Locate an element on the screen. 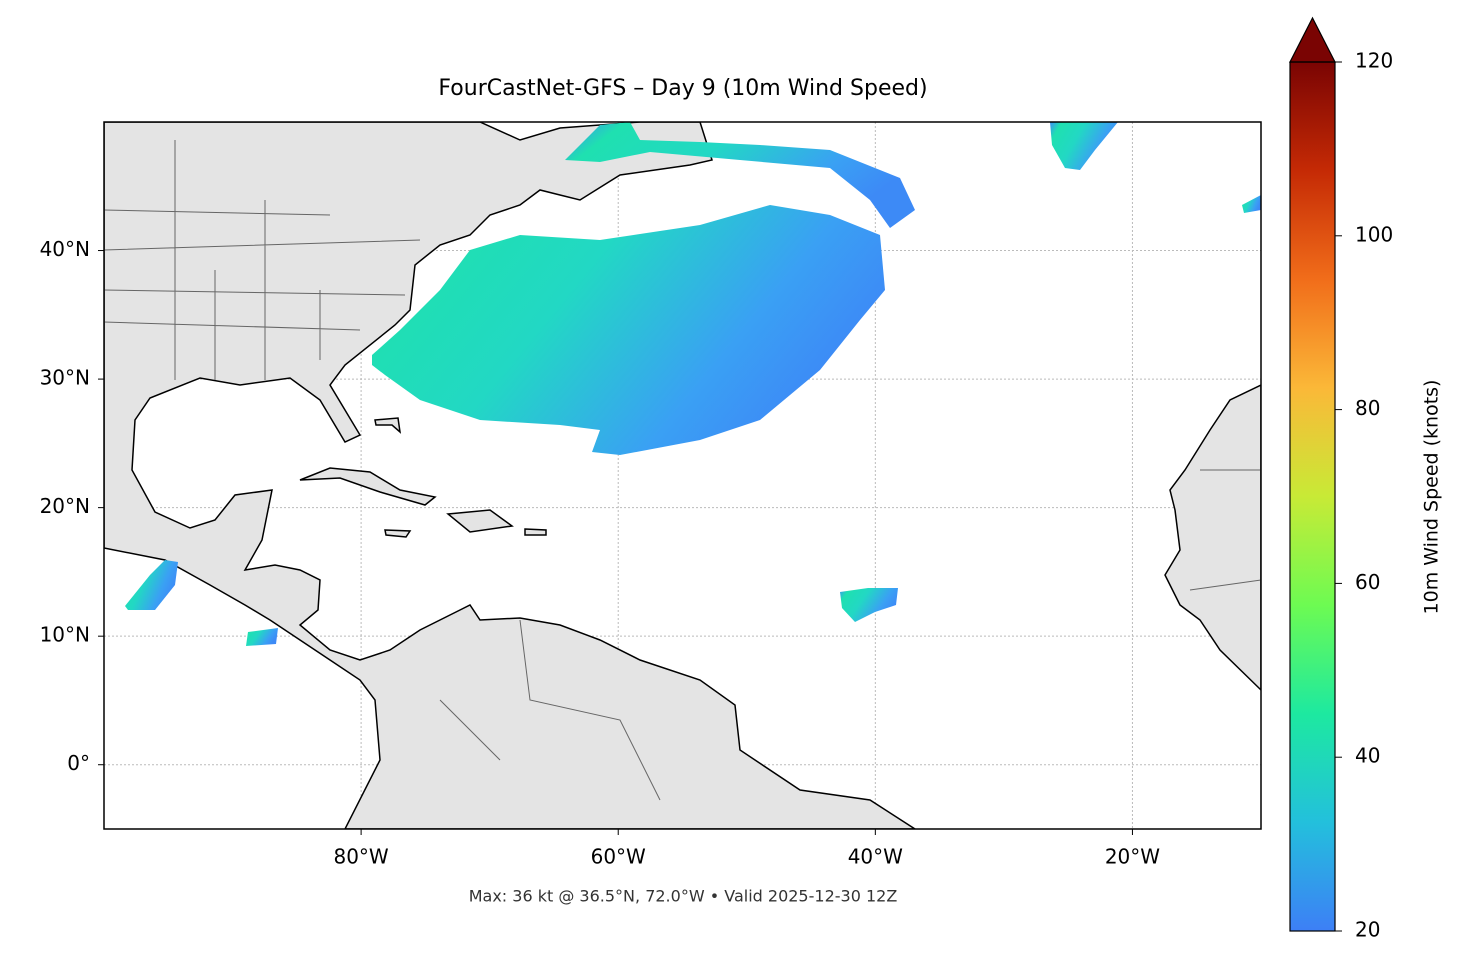 The height and width of the screenshot is (969, 1466). chart-title: FourCastNet-GFS – Day 9 (10m Wind Speed) is located at coordinates (682, 88).